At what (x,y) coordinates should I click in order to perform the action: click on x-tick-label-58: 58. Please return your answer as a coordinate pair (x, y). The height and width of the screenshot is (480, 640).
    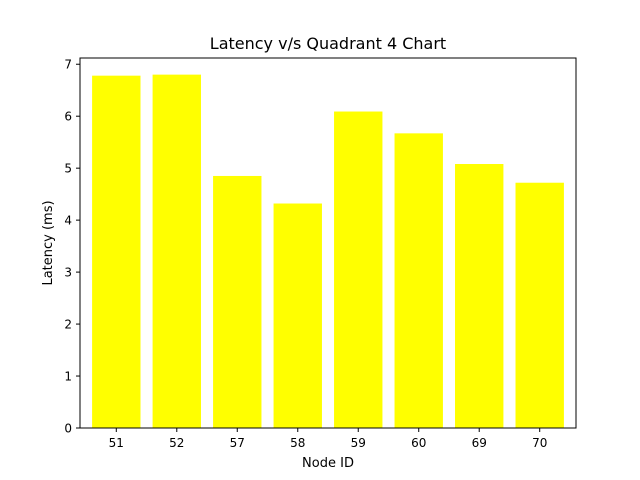
    Looking at the image, I should click on (297, 443).